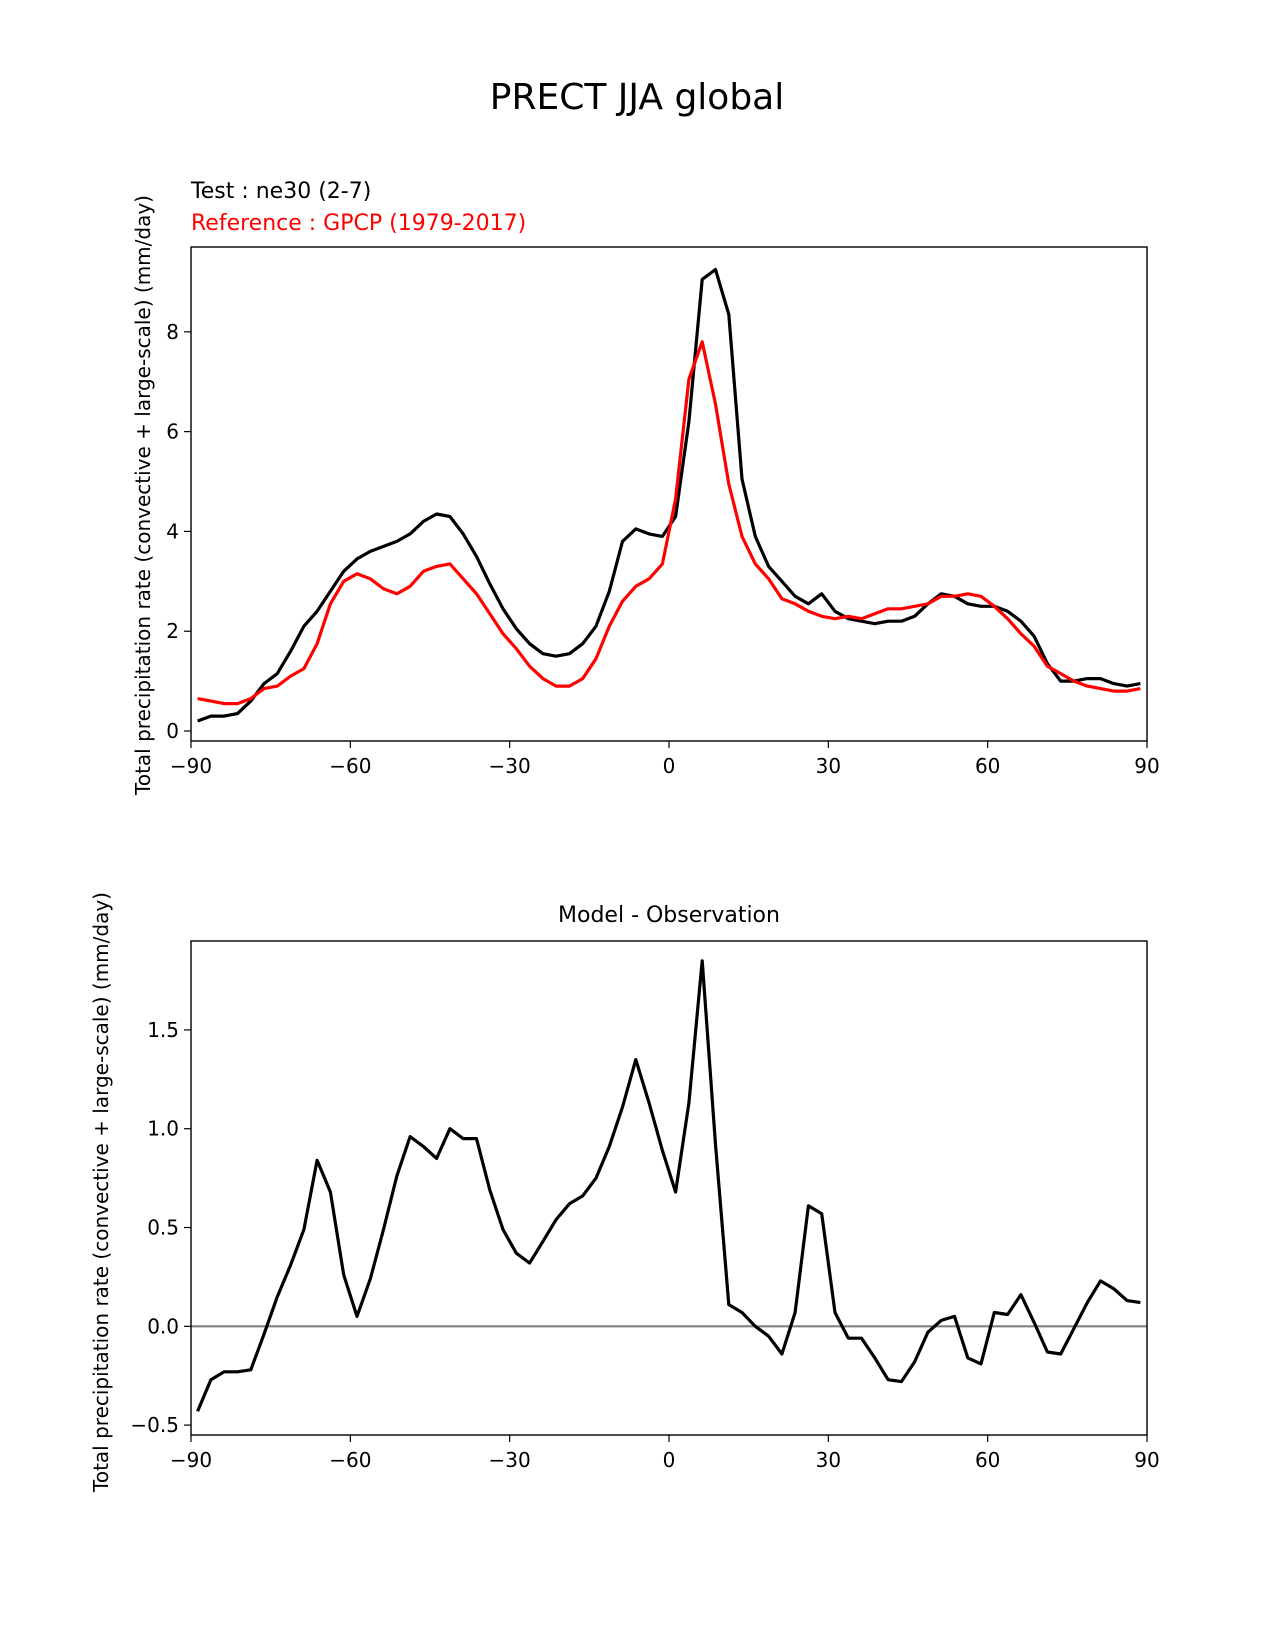 The image size is (1275, 1650). Describe the element at coordinates (172, 631) in the screenshot. I see `y-tick-label: 2` at that location.